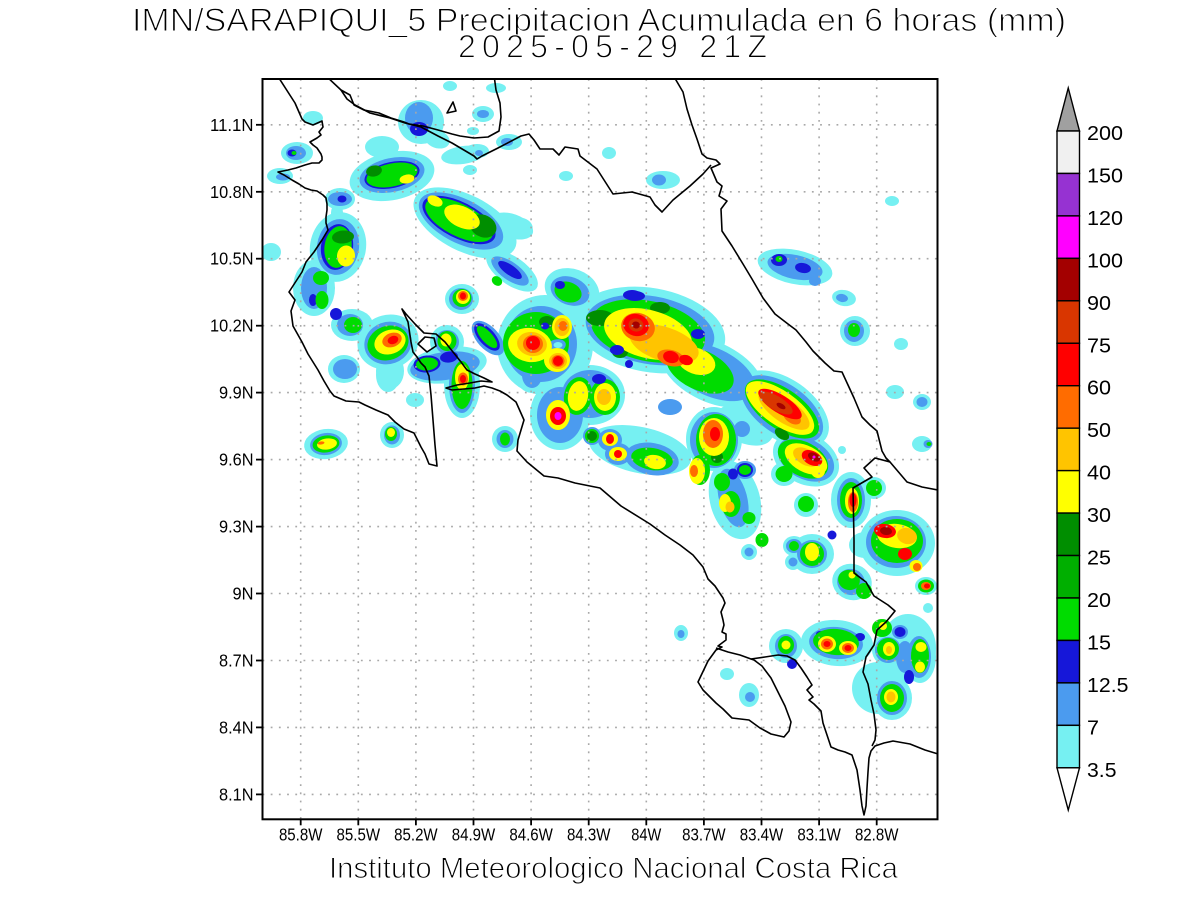 The image size is (1200, 900). Describe the element at coordinates (236, 393) in the screenshot. I see `svg-text: 9.9N` at that location.